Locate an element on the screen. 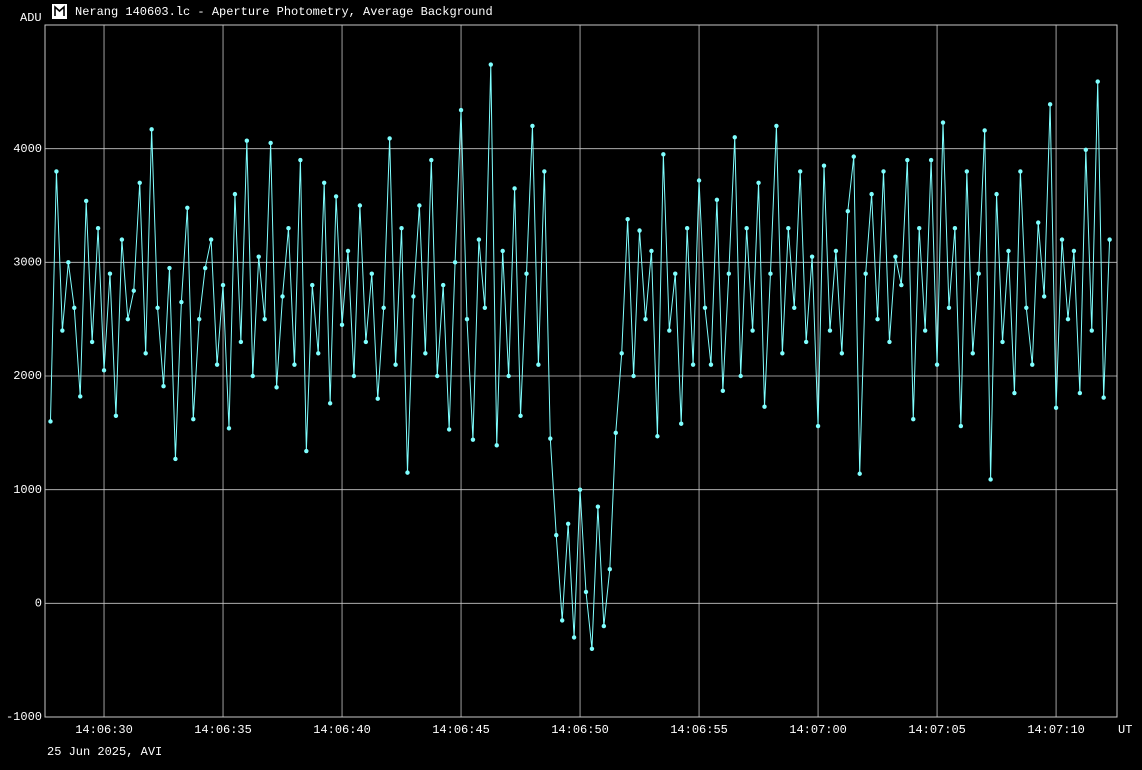  x-tick-label: 14:06:40 is located at coordinates (342, 730).